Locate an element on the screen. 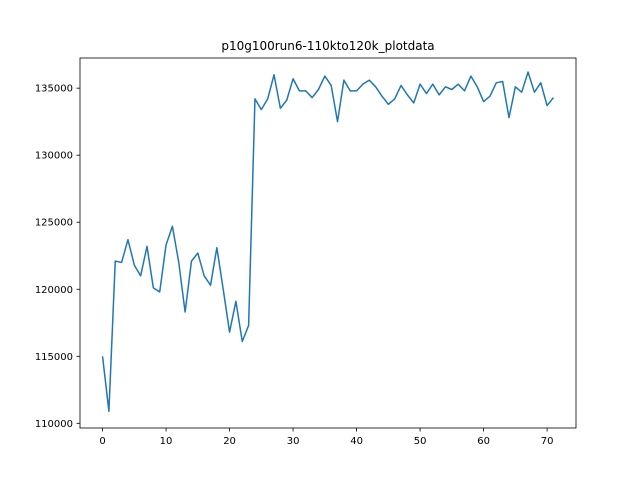 Image resolution: width=640 pixels, height=480 pixels. y-tick-label: 135000 is located at coordinates (54, 89).